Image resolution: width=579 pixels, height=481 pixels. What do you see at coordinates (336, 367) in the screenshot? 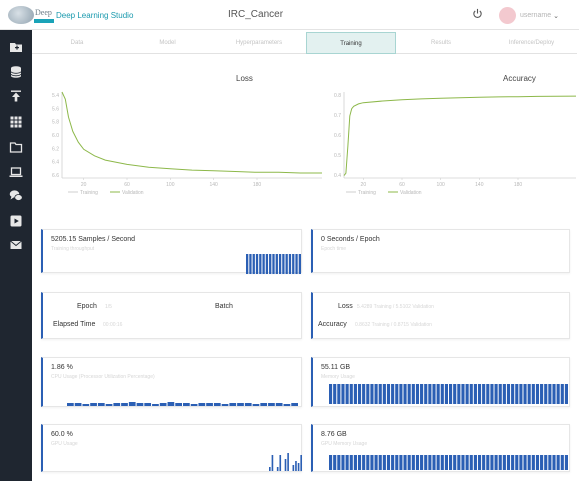
I see `memory-usage-value: 55.11 GB` at bounding box center [336, 367].